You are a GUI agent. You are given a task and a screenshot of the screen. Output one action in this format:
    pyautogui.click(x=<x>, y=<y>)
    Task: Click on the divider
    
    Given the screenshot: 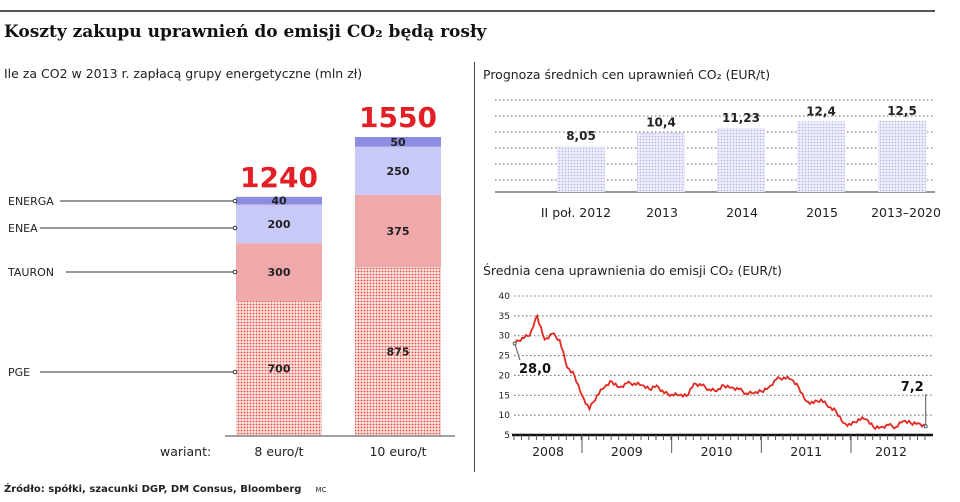 What is the action you would take?
    pyautogui.click(x=474, y=267)
    